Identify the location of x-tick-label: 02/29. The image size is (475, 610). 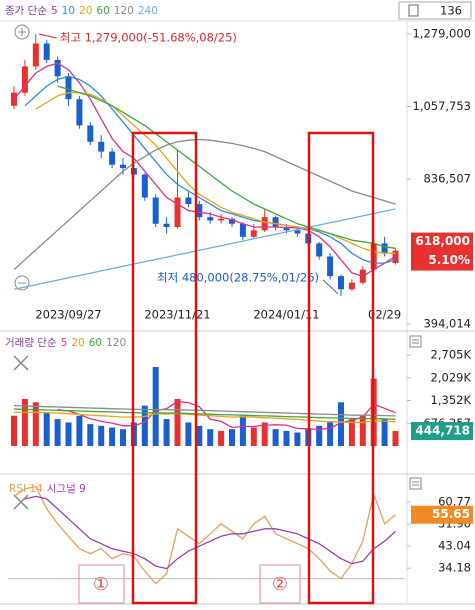
(384, 315).